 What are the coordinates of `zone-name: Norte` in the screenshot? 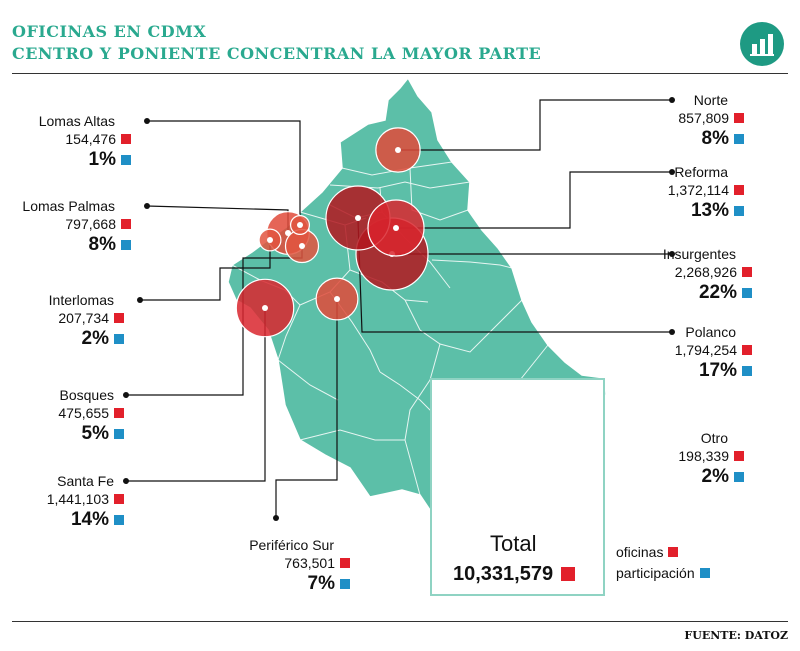 It's located at (710, 100).